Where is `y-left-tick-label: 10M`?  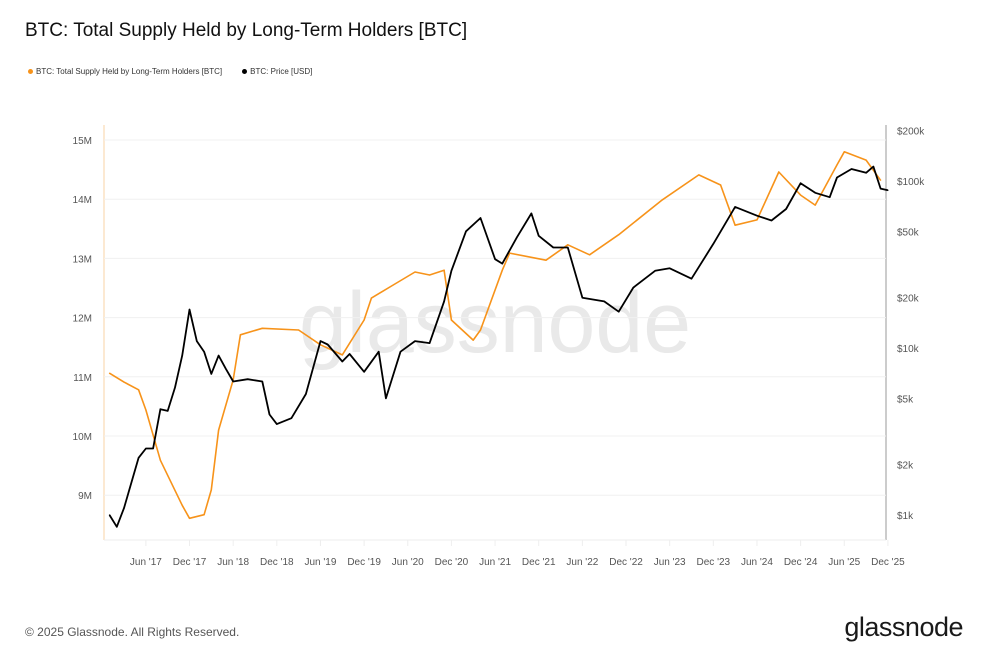
y-left-tick-label: 10M is located at coordinates (82, 437).